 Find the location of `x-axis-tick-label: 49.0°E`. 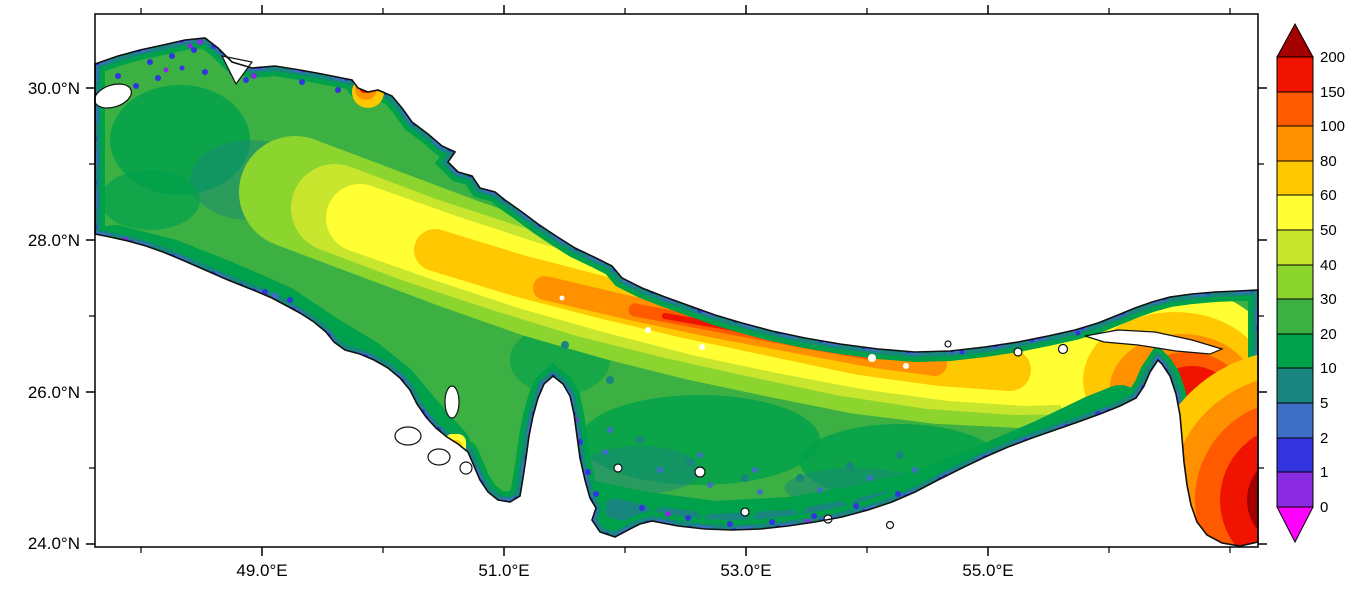

x-axis-tick-label: 49.0°E is located at coordinates (261, 570).